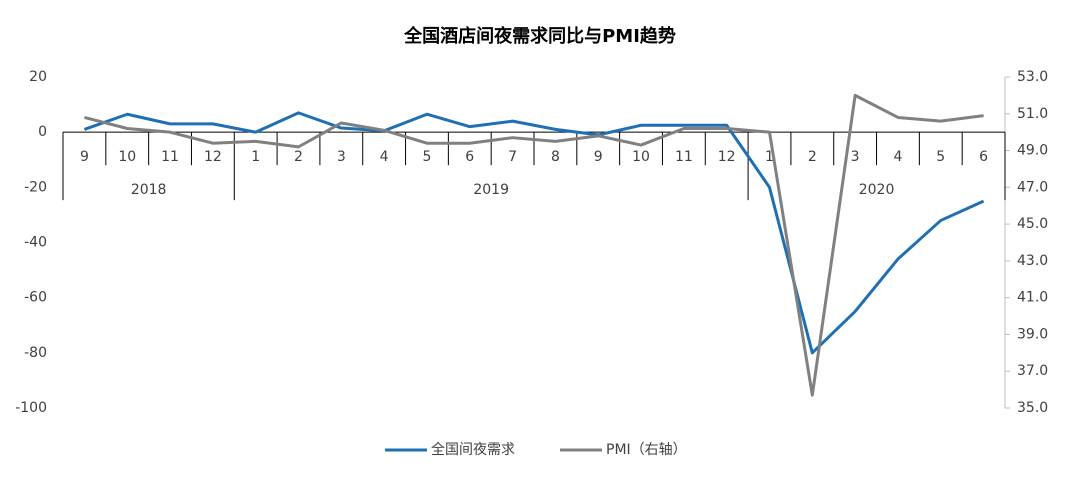  Describe the element at coordinates (1032, 261) in the screenshot. I see `y2-tick-label: 43.0` at that location.